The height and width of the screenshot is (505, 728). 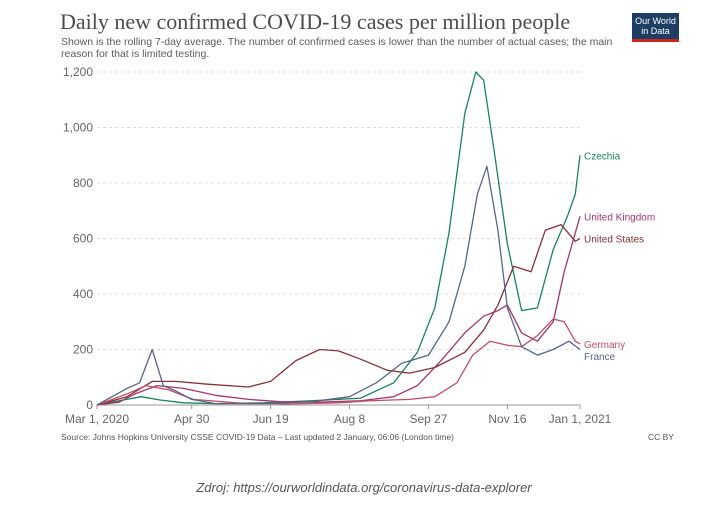 I want to click on y-tick-label: 400, so click(x=83, y=294).